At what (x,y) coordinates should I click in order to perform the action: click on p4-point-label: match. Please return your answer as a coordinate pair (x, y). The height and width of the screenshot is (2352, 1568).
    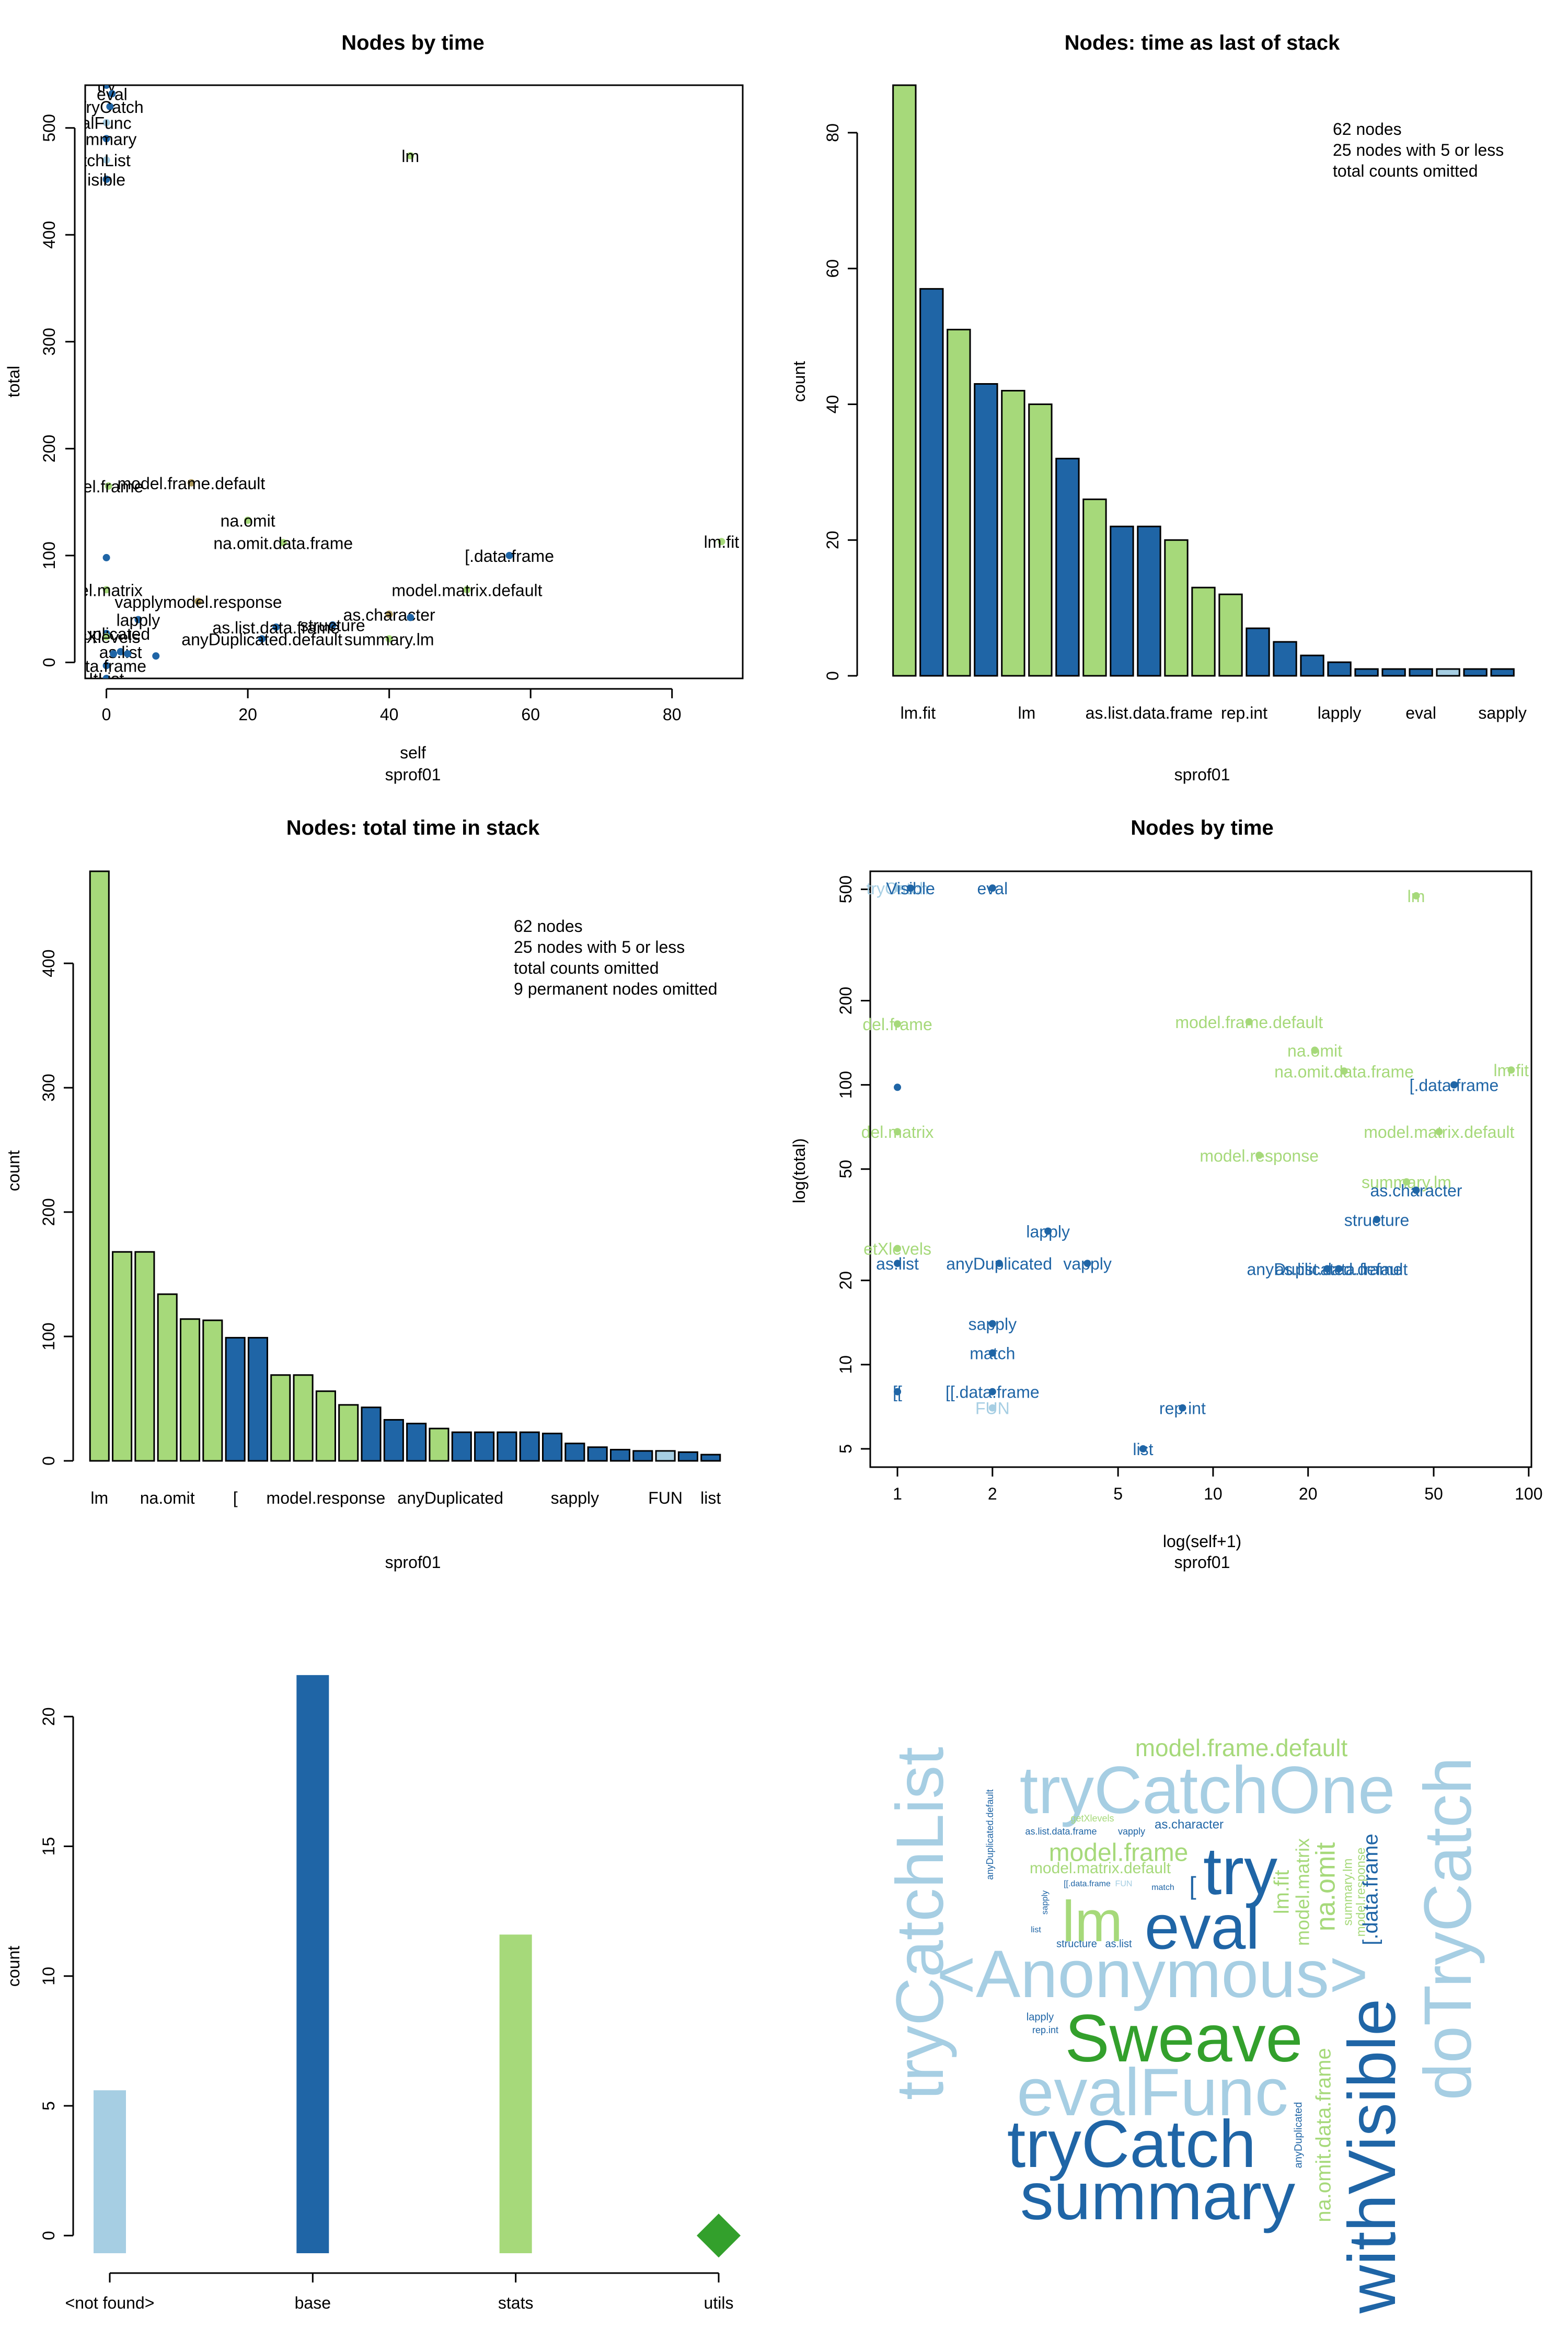
    Looking at the image, I should click on (992, 1353).